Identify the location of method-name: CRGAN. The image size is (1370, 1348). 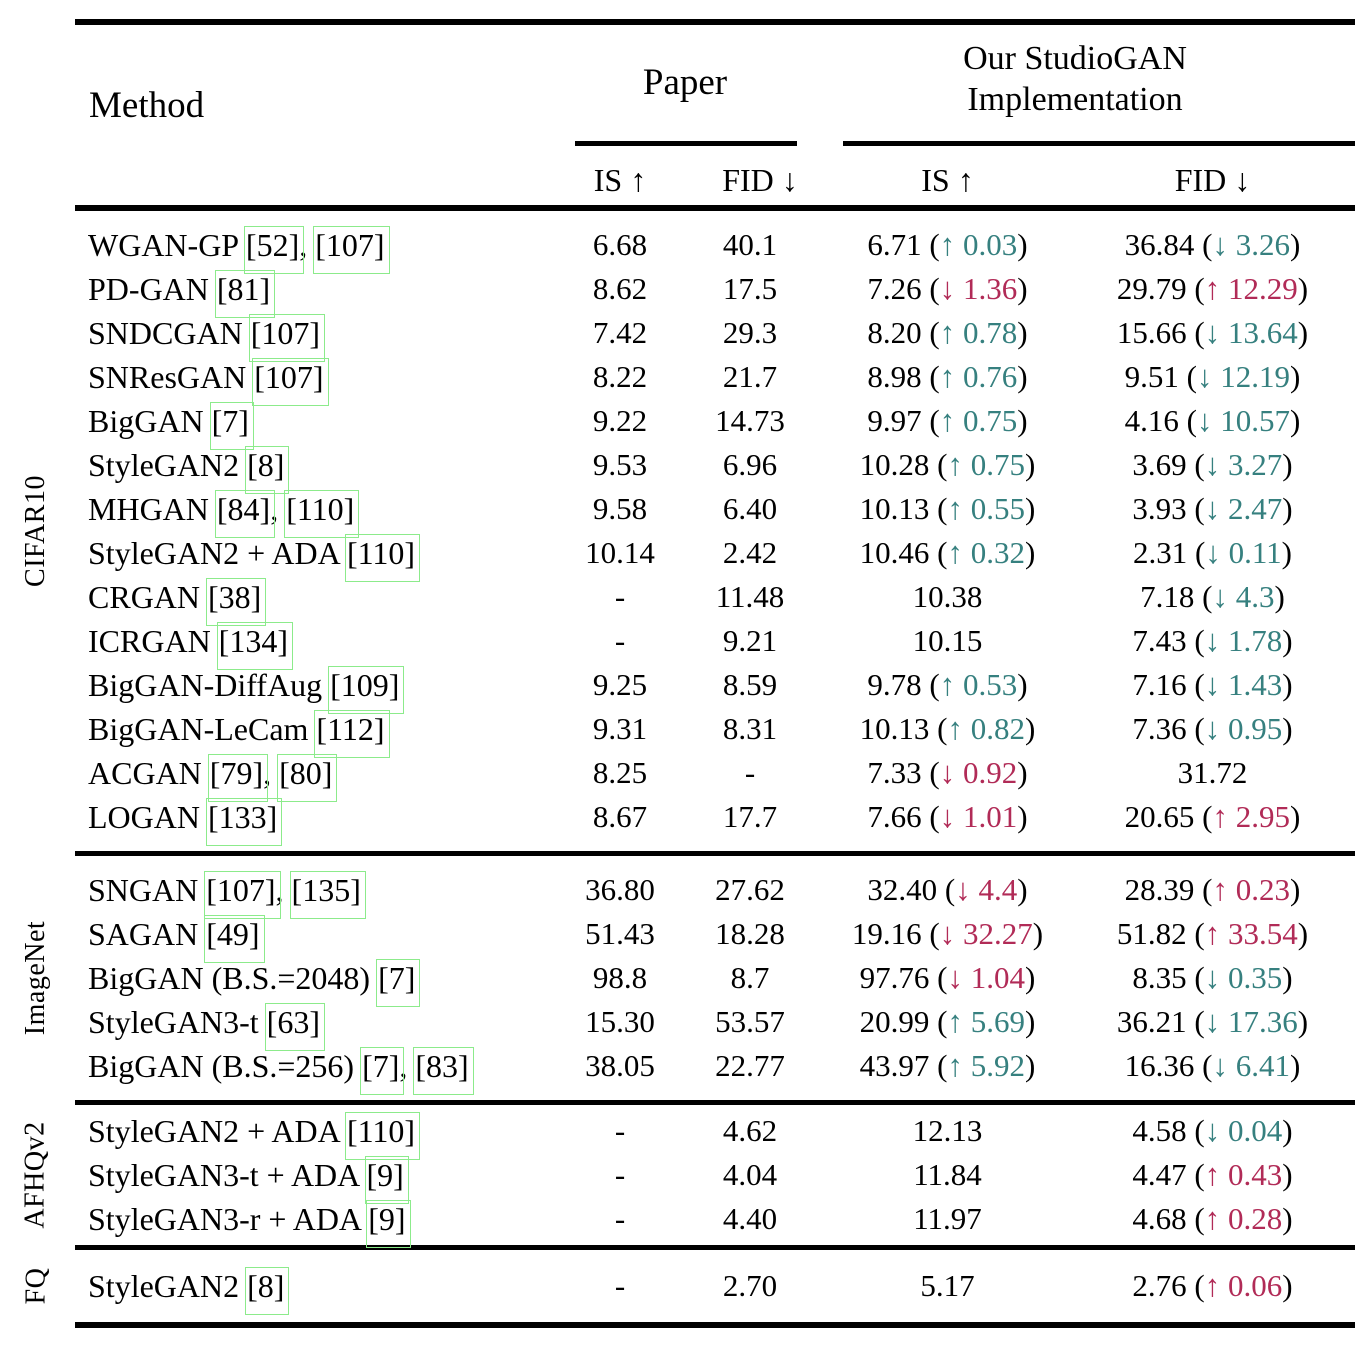
(144, 597).